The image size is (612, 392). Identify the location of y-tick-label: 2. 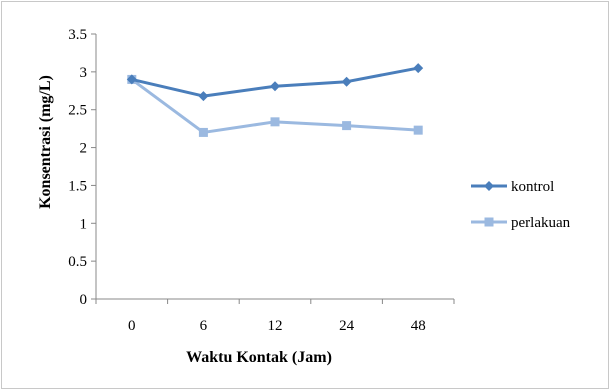
(84, 149).